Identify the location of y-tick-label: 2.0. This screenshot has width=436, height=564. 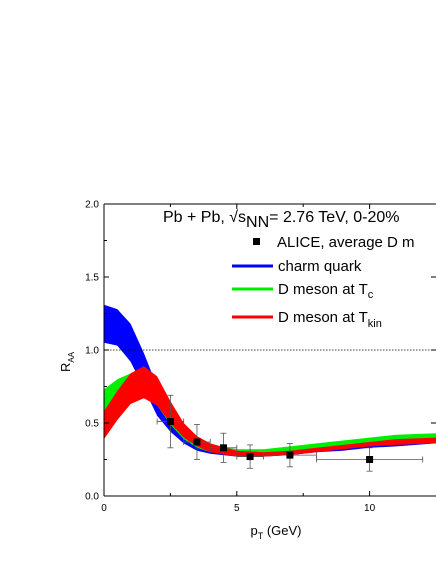
(92, 205).